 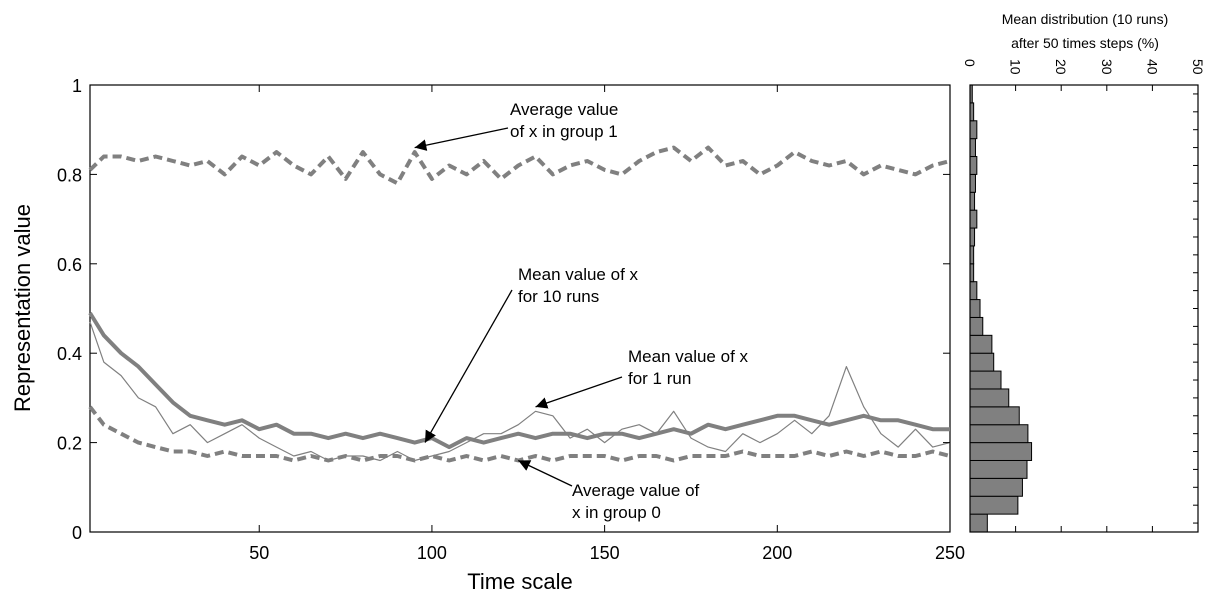 I want to click on annotation-2: Mean value of x for 10 runs, so click(x=531, y=354).